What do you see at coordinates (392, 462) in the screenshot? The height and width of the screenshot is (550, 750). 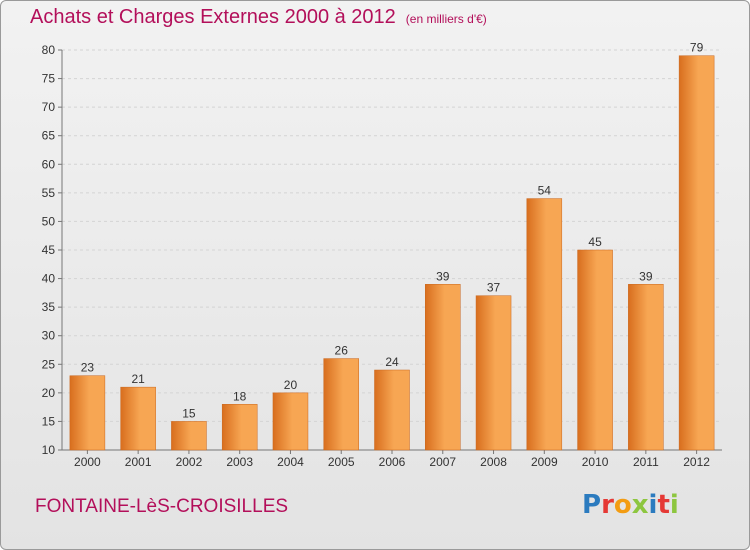 I see `x-tick-label: 2006` at bounding box center [392, 462].